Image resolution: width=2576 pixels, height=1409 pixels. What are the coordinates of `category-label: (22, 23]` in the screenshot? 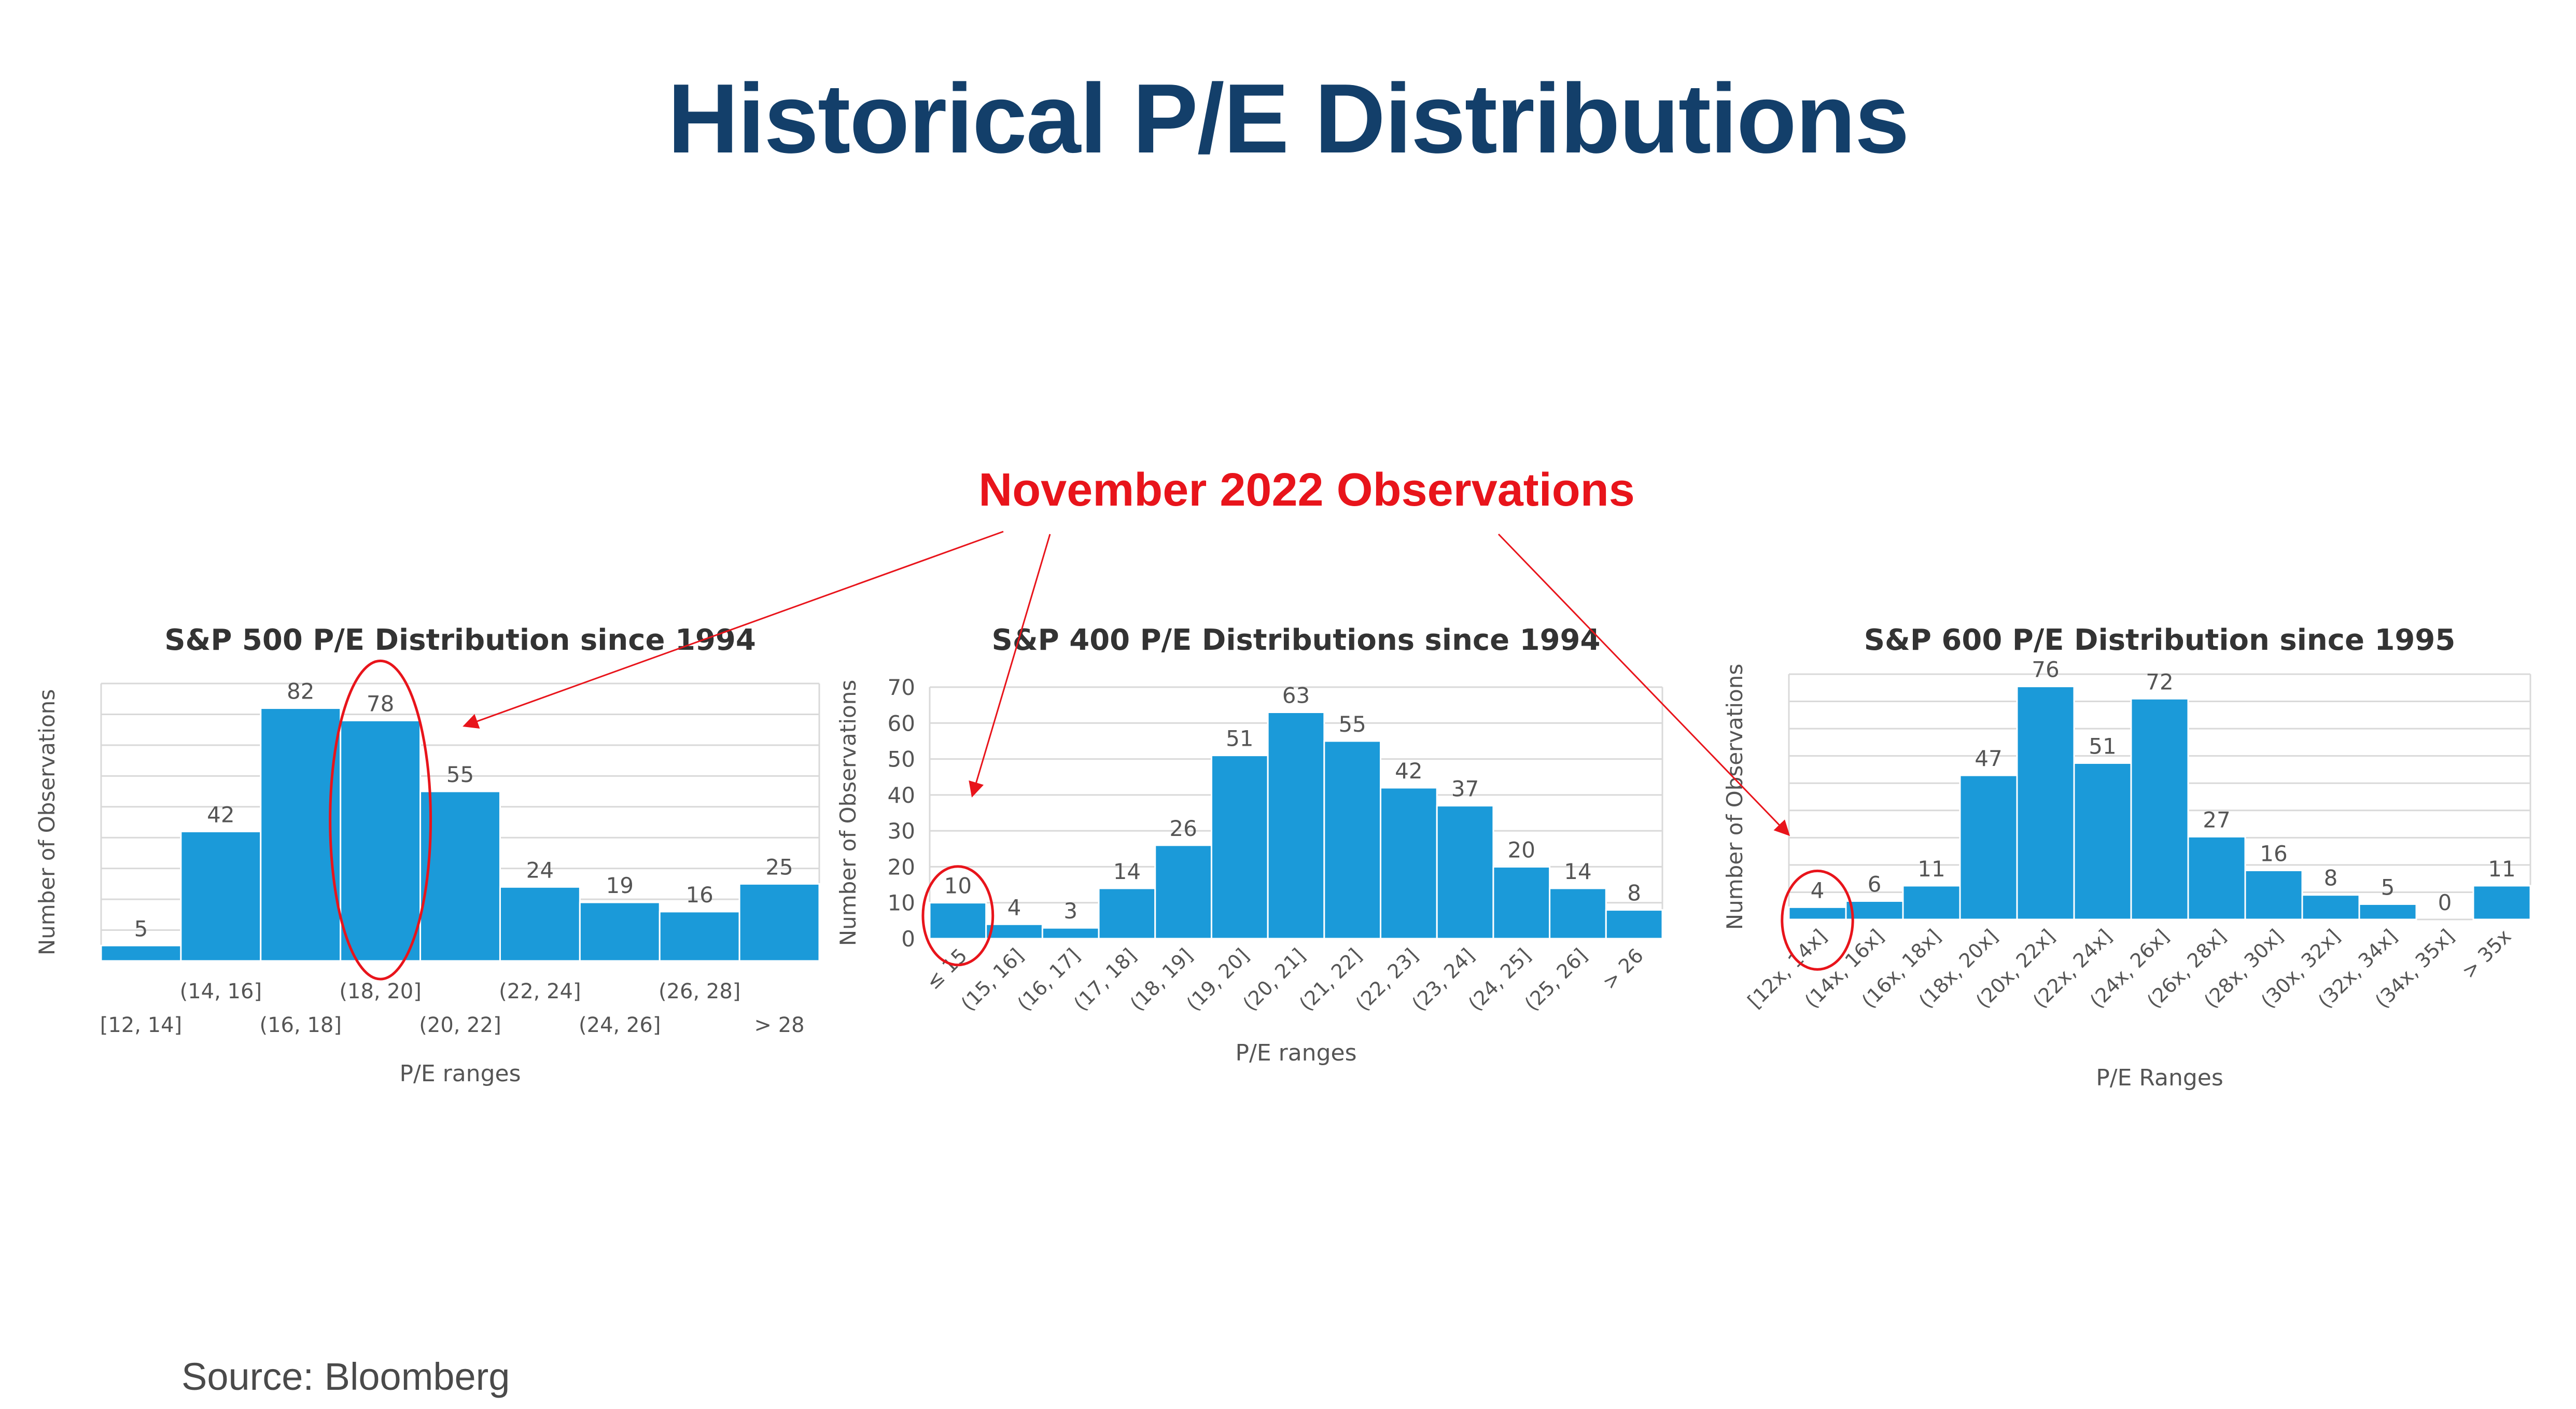 It's located at (1387, 979).